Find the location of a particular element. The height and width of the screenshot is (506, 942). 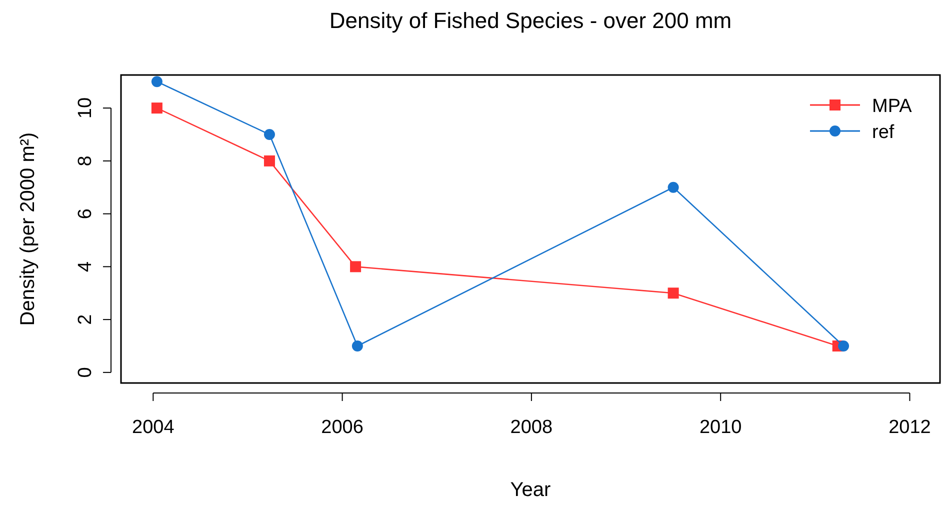

x-tick-label: 2010 is located at coordinates (720, 427).